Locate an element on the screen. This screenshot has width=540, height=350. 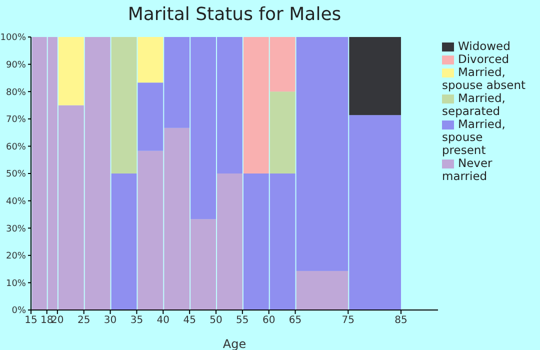
x-tick-label: 75 is located at coordinates (348, 320).